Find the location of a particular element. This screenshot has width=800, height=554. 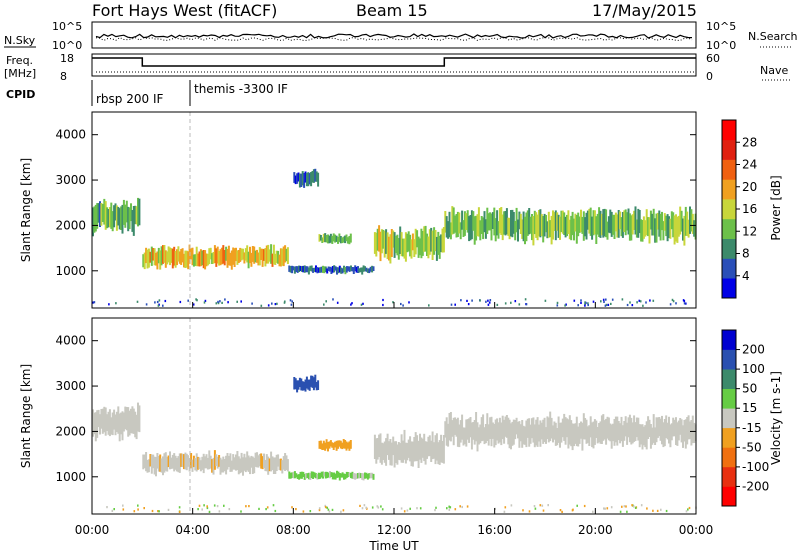

freq-label: Freq. is located at coordinates (19, 60).